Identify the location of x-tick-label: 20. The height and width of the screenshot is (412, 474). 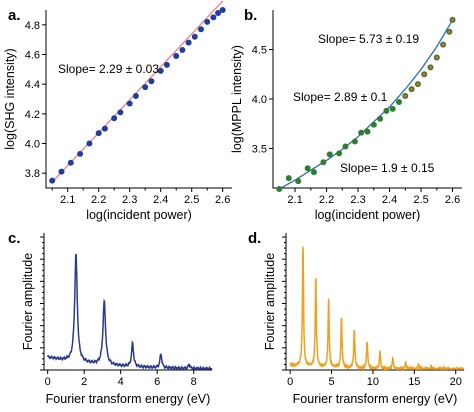
(456, 382).